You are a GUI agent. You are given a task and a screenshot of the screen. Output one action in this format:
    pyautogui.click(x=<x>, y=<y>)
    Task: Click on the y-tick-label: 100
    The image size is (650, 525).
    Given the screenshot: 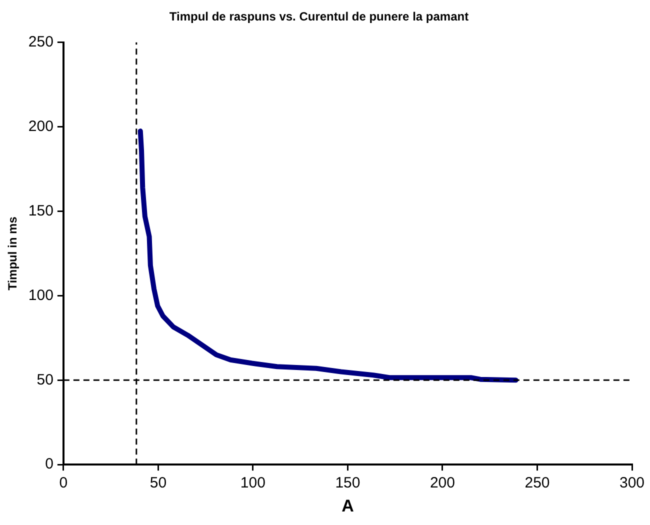 What is the action you would take?
    pyautogui.click(x=41, y=295)
    